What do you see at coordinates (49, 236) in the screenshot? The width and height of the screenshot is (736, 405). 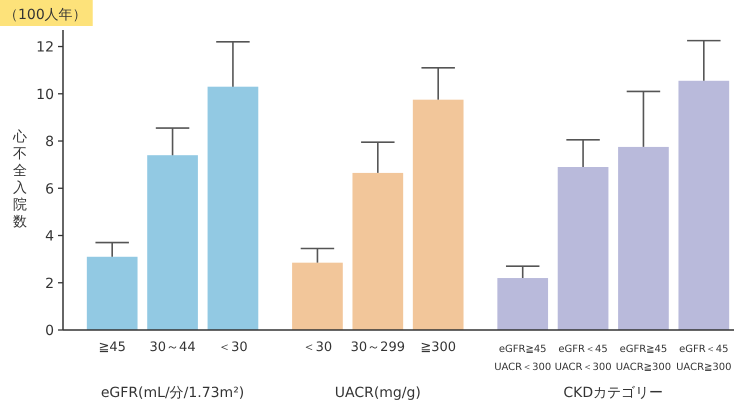 I see `y-tick-label: 4` at bounding box center [49, 236].